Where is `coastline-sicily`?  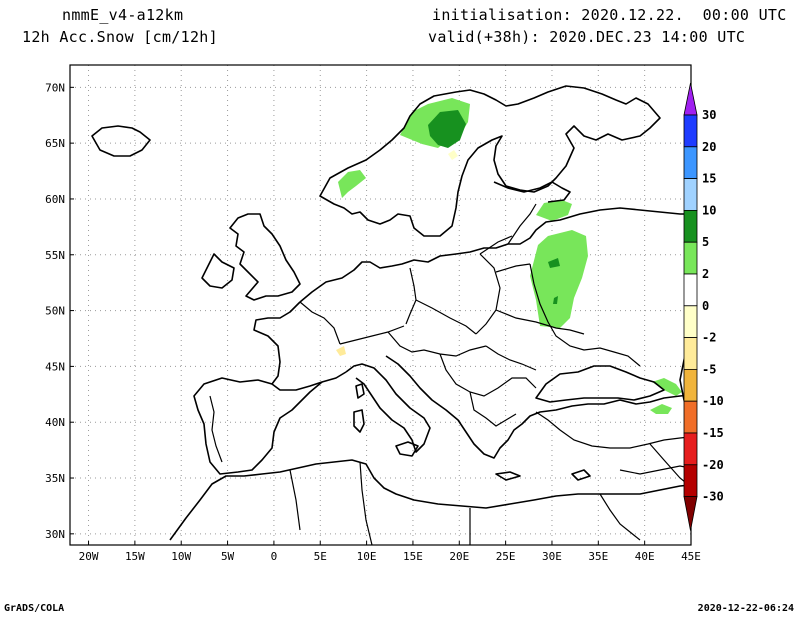 coastline-sicily is located at coordinates (407, 449).